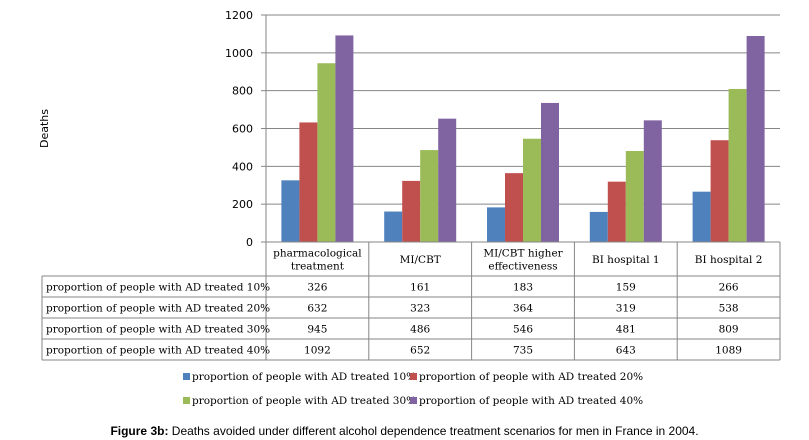 Image resolution: width=809 pixels, height=440 pixels. What do you see at coordinates (317, 330) in the screenshot?
I see `table-cell-value: 945` at bounding box center [317, 330].